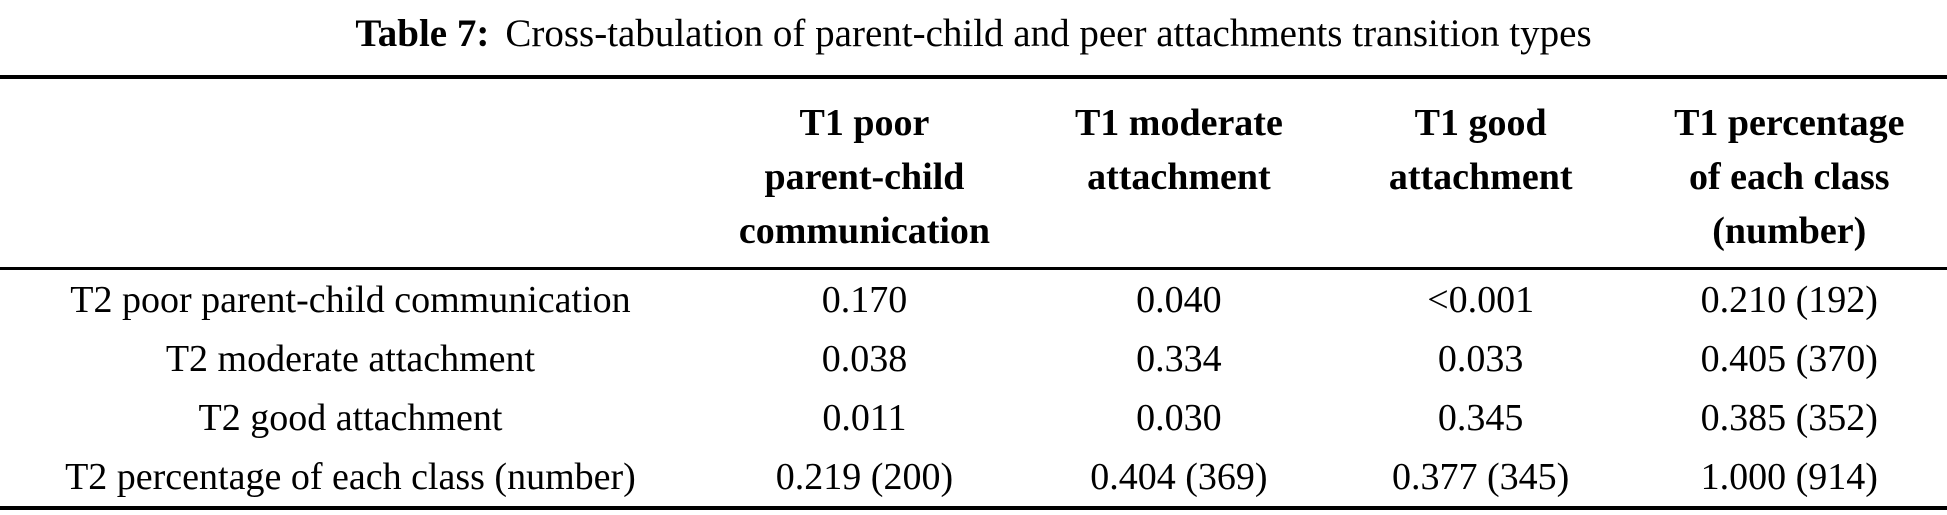 This screenshot has width=1947, height=515. Describe the element at coordinates (1480, 358) in the screenshot. I see `cell: 0.033` at that location.